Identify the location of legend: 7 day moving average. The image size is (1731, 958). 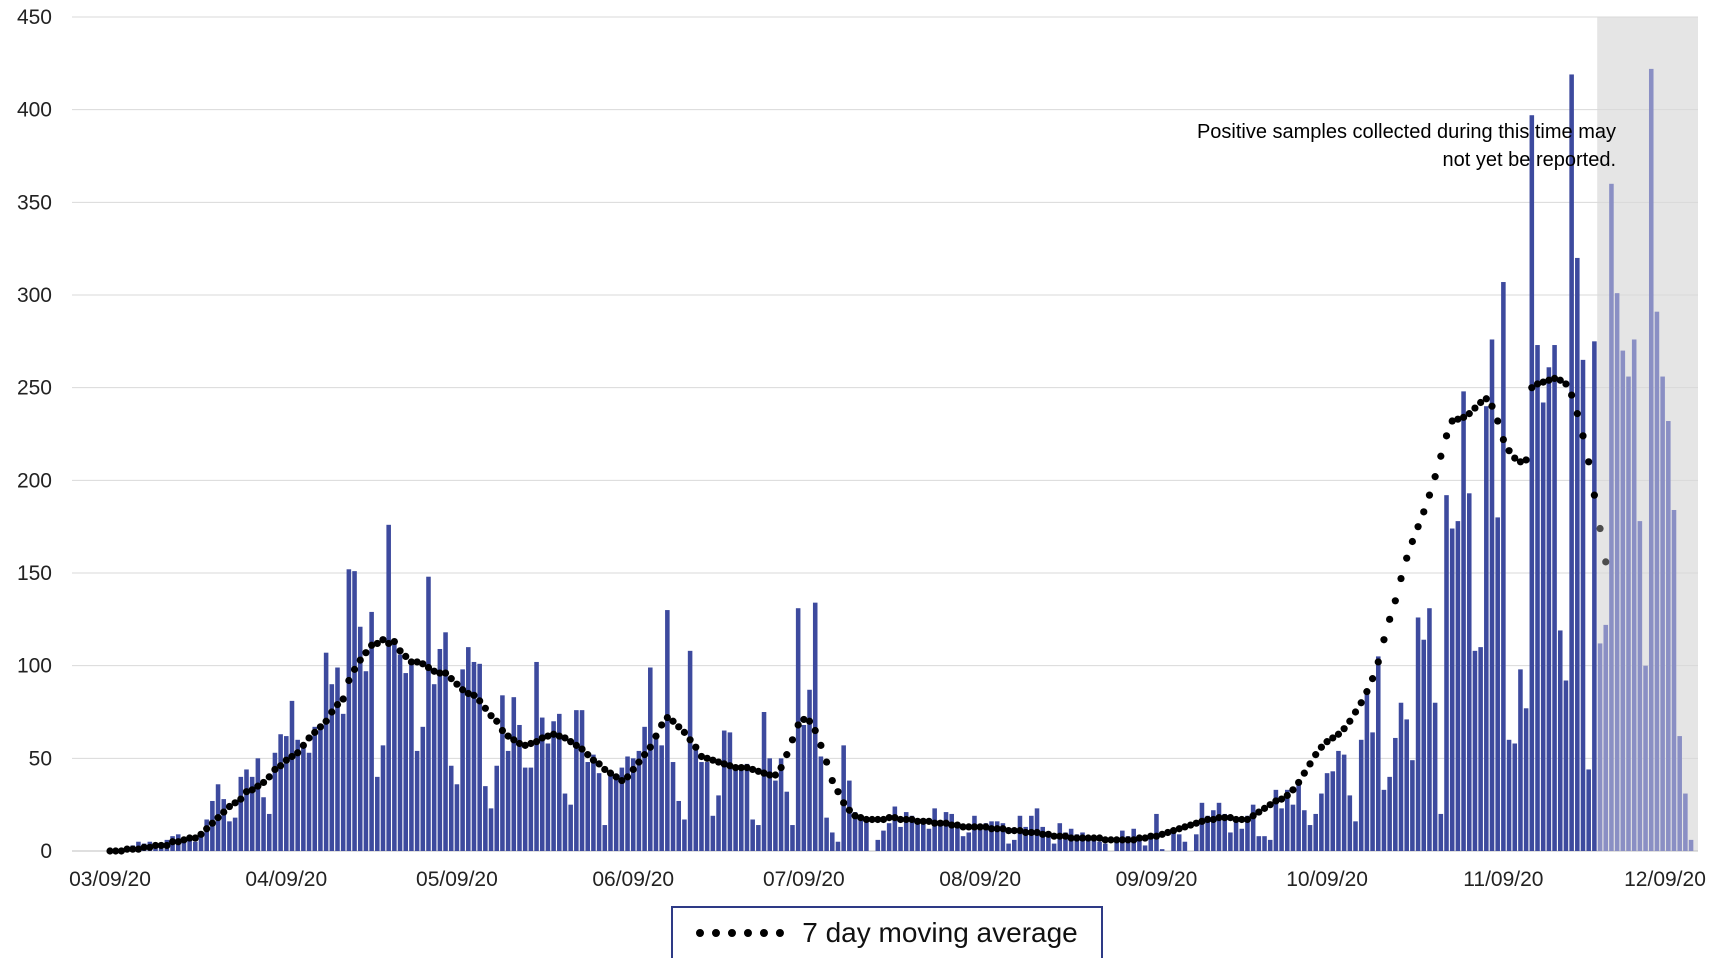
(887, 932).